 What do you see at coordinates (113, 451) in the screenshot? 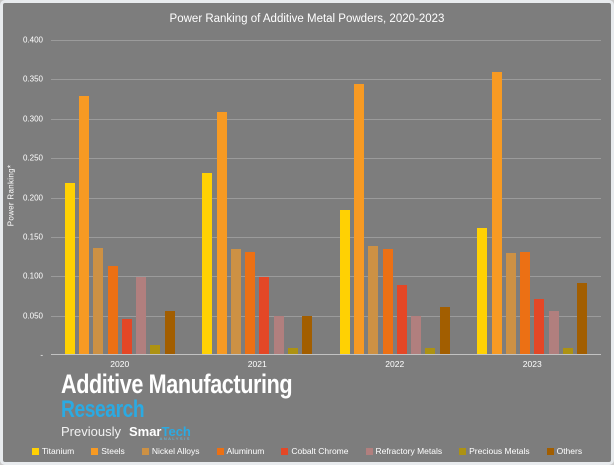
I see `legend-label: Steels` at bounding box center [113, 451].